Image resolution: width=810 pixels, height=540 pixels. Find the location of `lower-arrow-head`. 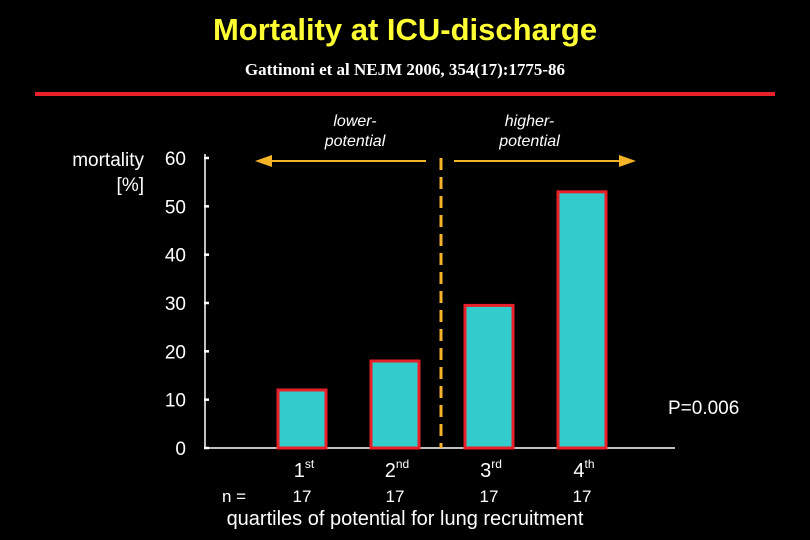

lower-arrow-head is located at coordinates (263, 161).